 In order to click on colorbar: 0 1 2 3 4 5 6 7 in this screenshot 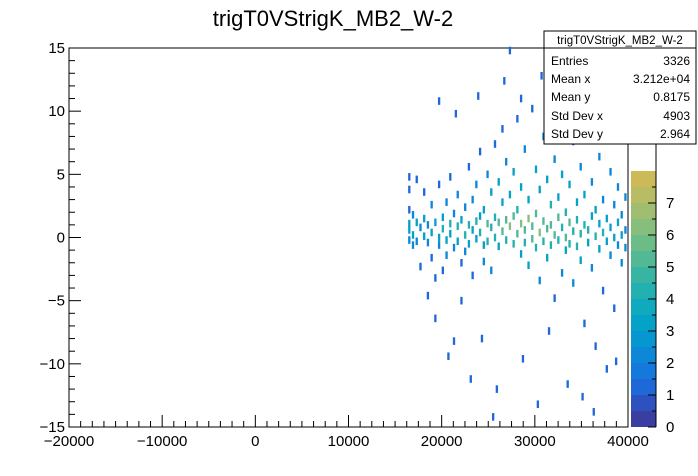, I will do `click(652, 290)`.